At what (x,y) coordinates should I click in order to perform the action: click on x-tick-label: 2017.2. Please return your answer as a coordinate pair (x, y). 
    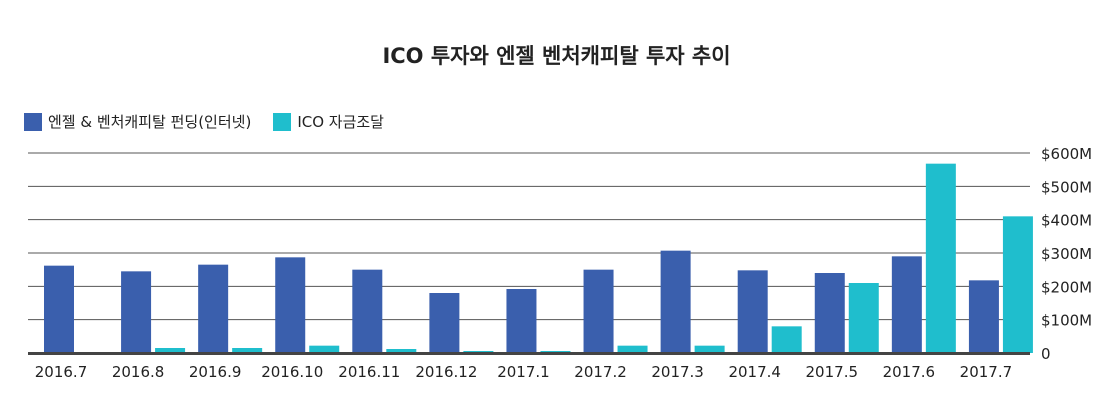
    Looking at the image, I should click on (600, 372).